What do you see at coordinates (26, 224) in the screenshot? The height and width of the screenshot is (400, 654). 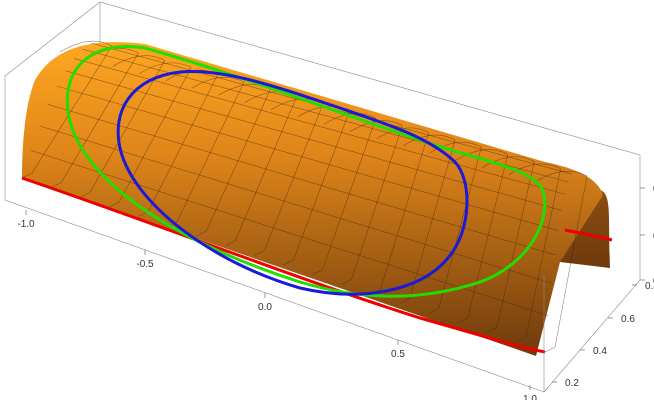 I see `x-axis-tick-label: -1.0` at bounding box center [26, 224].